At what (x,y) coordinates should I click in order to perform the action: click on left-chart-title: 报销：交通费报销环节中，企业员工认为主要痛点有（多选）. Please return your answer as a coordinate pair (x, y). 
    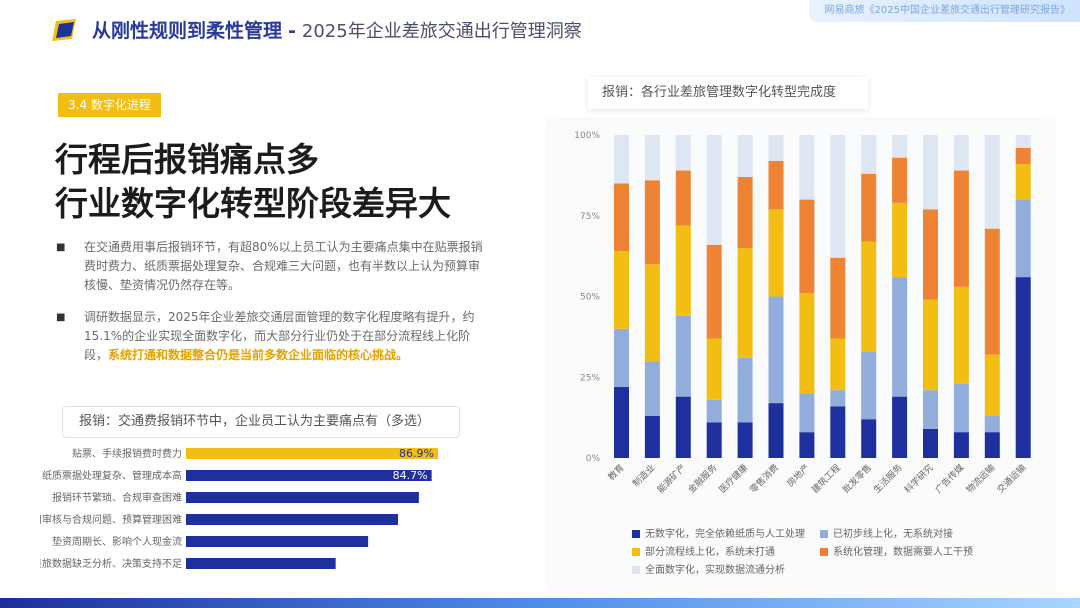
    Looking at the image, I should click on (261, 422).